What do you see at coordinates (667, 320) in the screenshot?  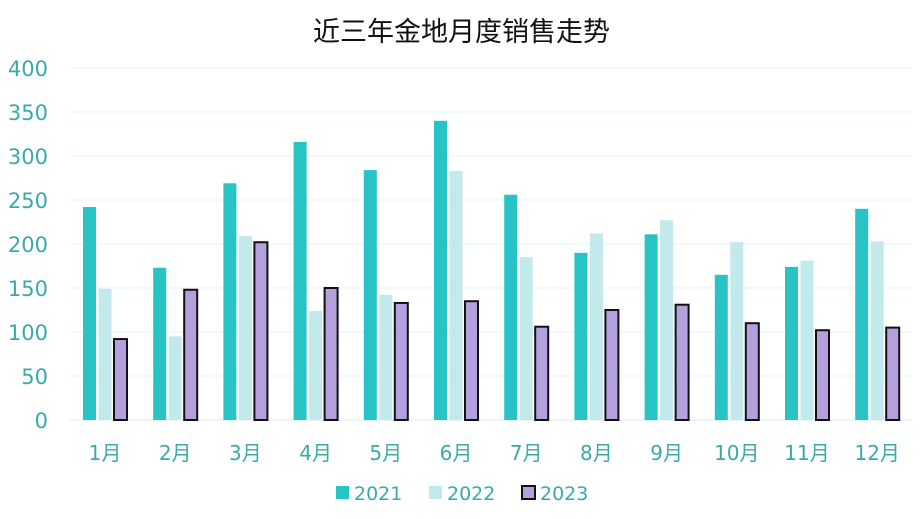 I see `bar-2022-9月` at bounding box center [667, 320].